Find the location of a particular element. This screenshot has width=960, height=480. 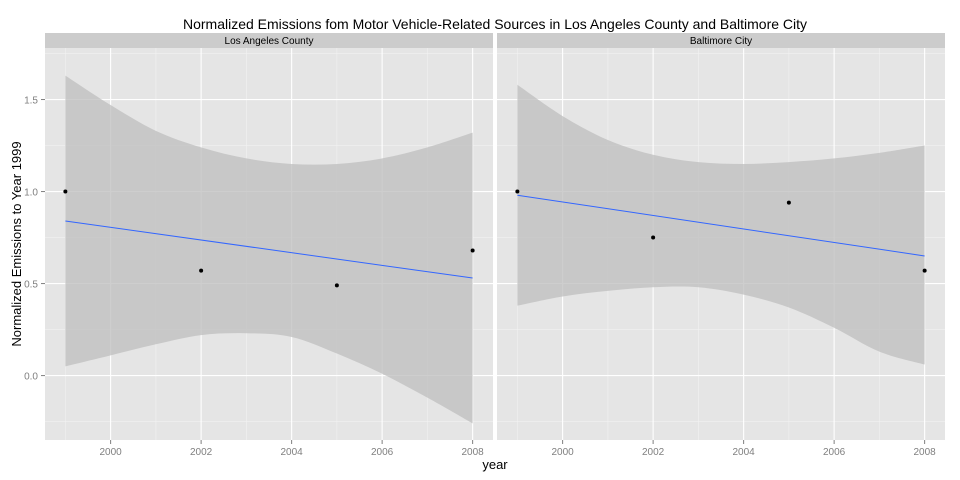

y-axis-label: Normalized Emissions to Year 1999 is located at coordinates (16, 243).